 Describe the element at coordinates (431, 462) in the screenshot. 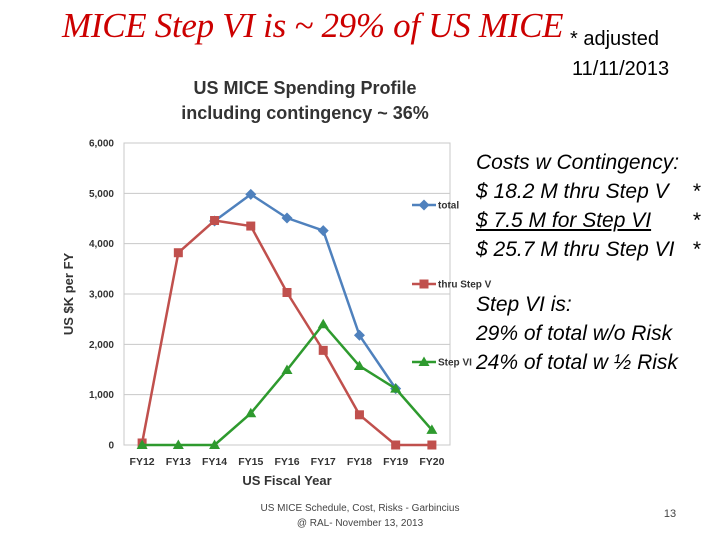

I see `x-tick-label: FY20` at that location.